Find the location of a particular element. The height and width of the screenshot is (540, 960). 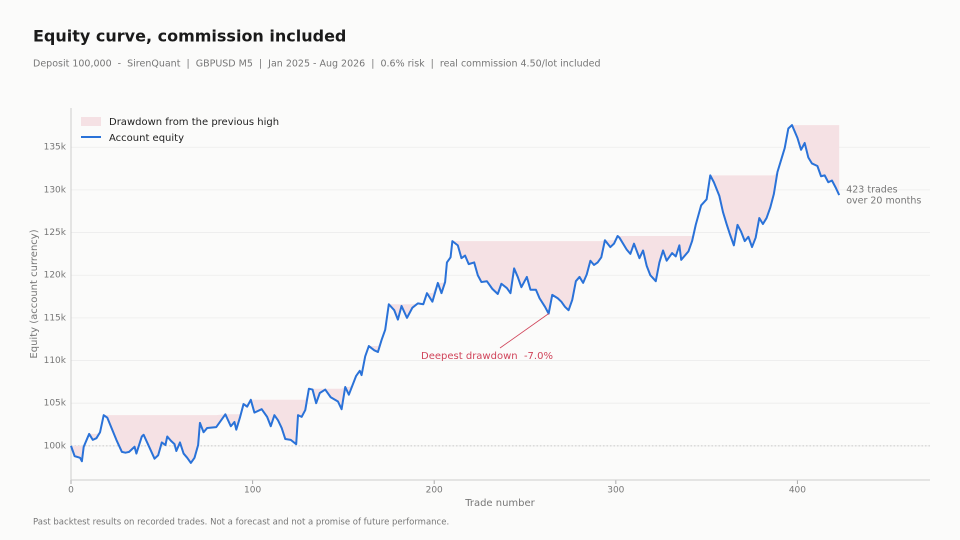

chart-title: Equity curve, commission included is located at coordinates (189, 36).